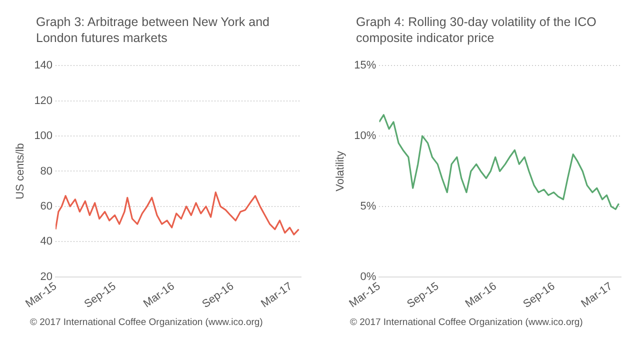 This screenshot has height=347, width=640. What do you see at coordinates (43, 66) in the screenshot?
I see `y-tick-label: 140` at bounding box center [43, 66].